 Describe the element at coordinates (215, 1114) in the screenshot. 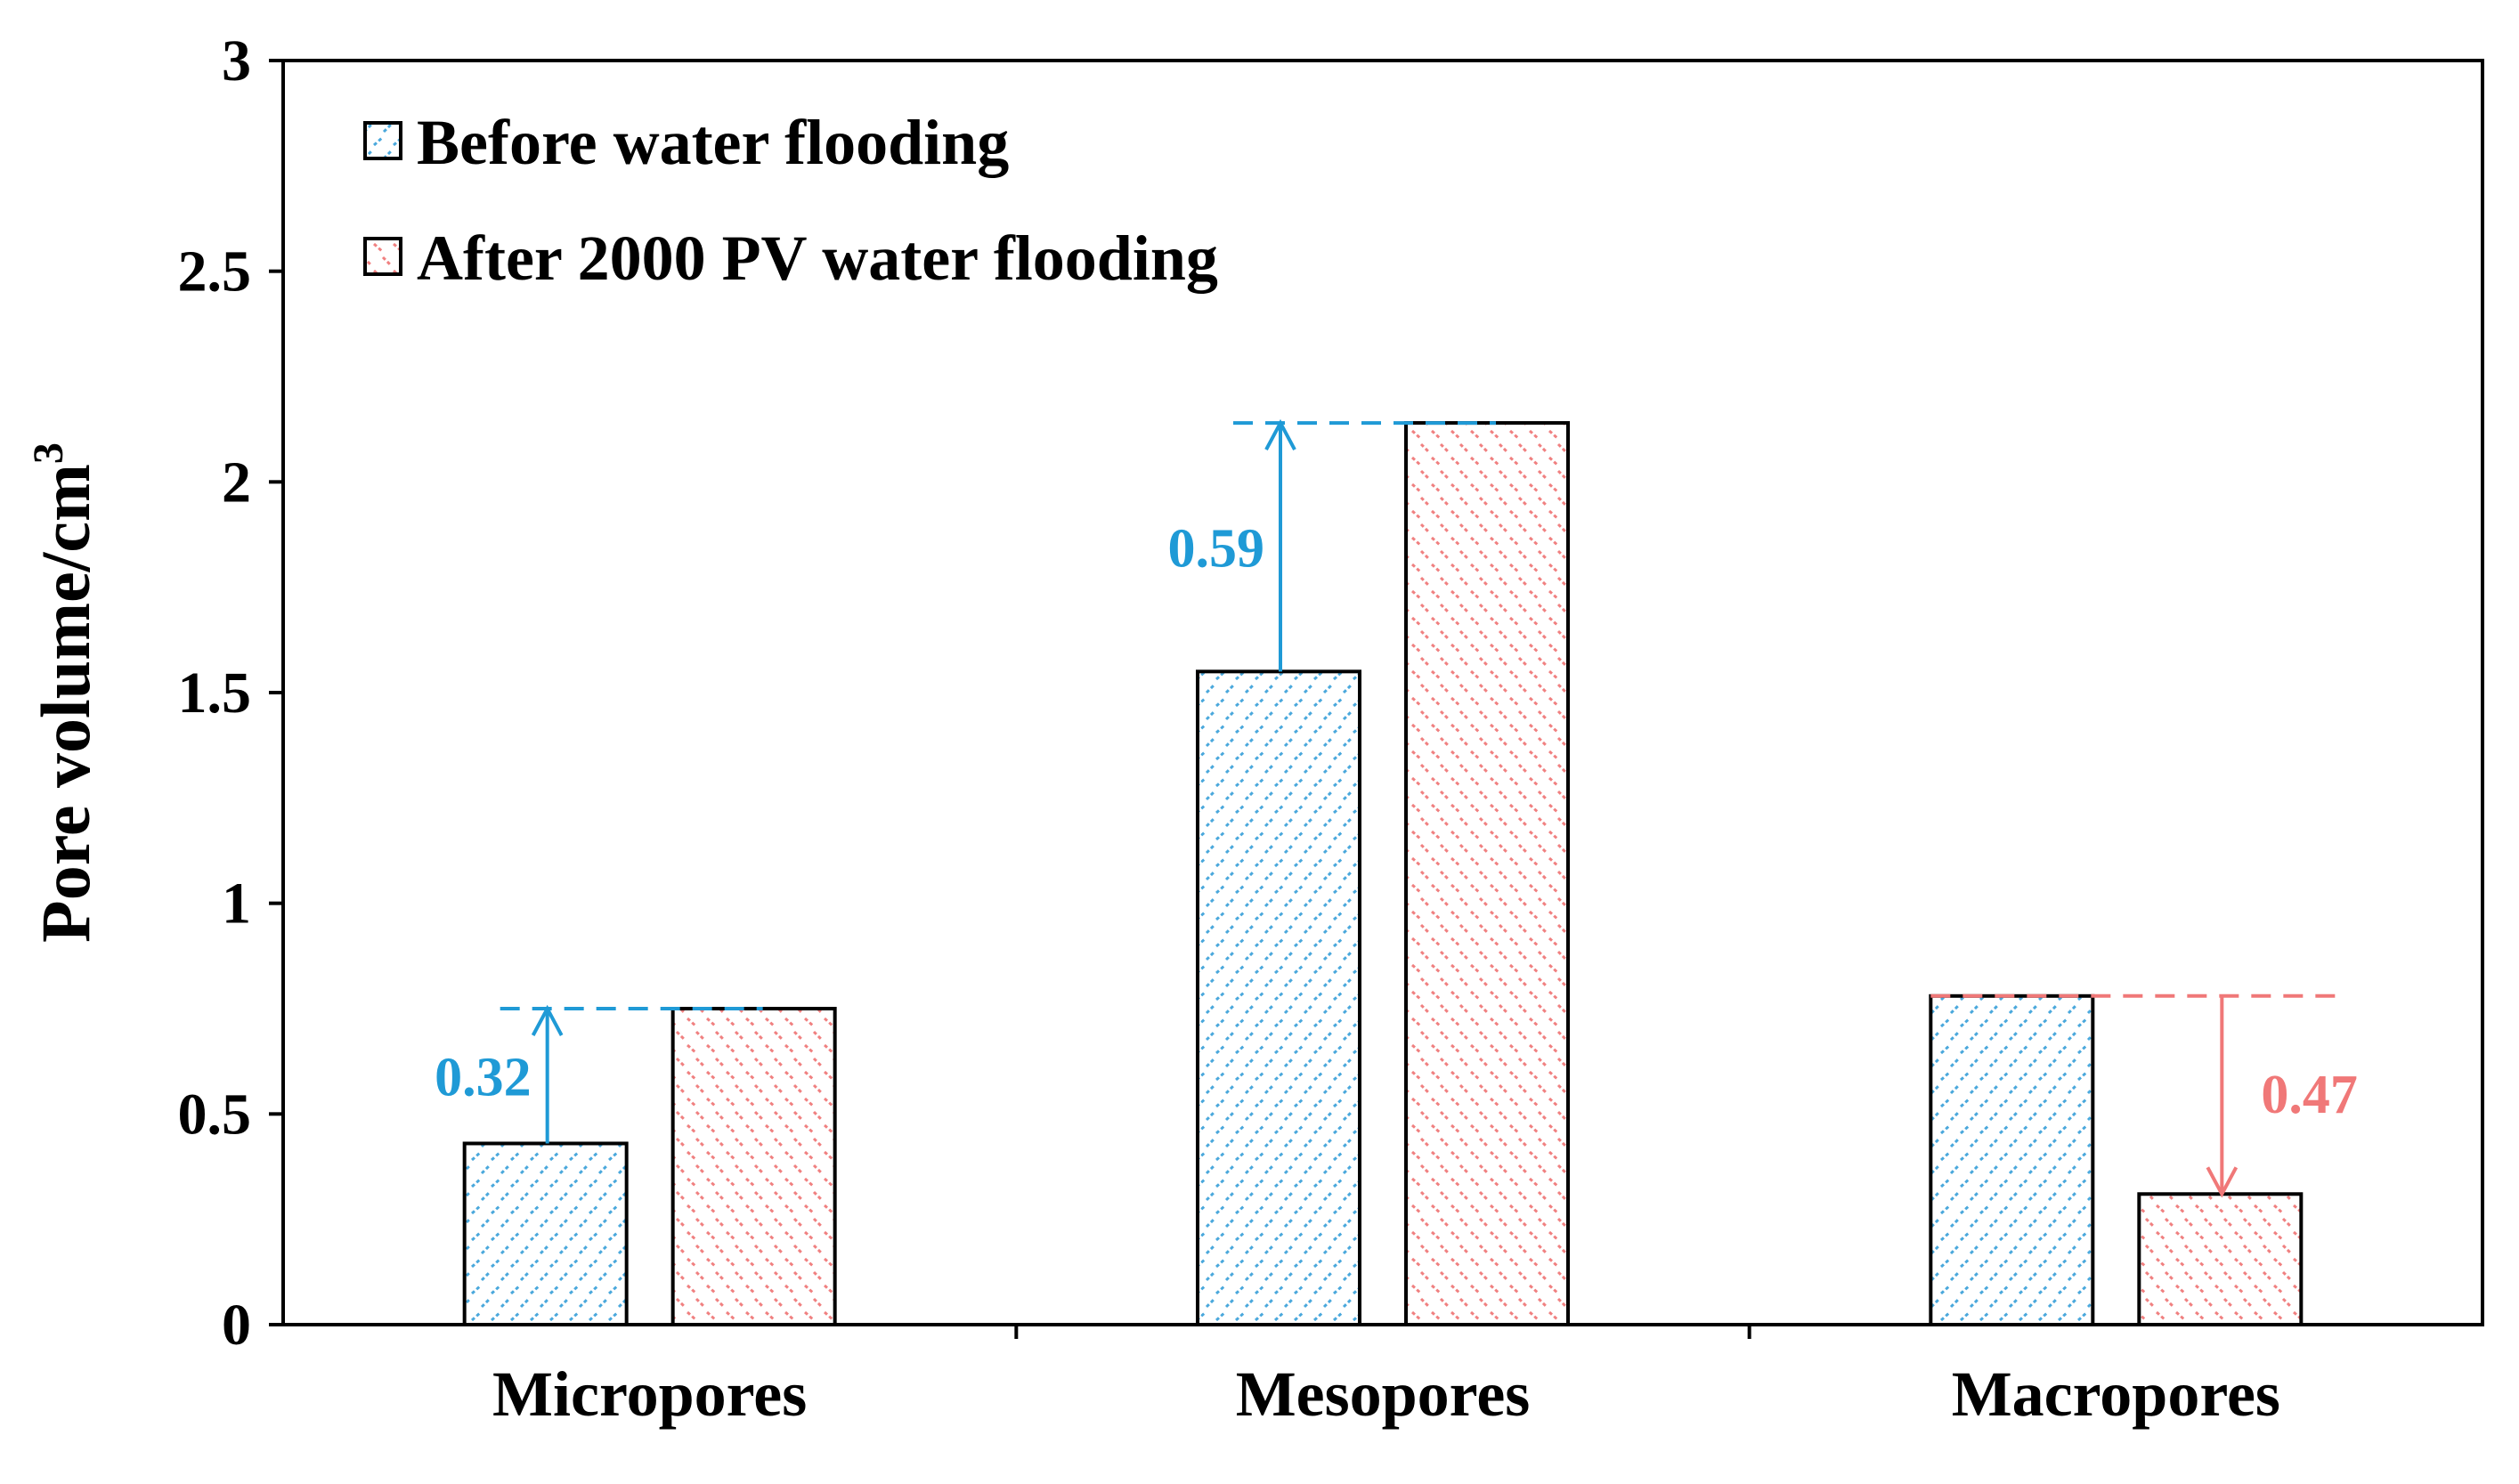

I see `y-tick-label: 0.5` at that location.